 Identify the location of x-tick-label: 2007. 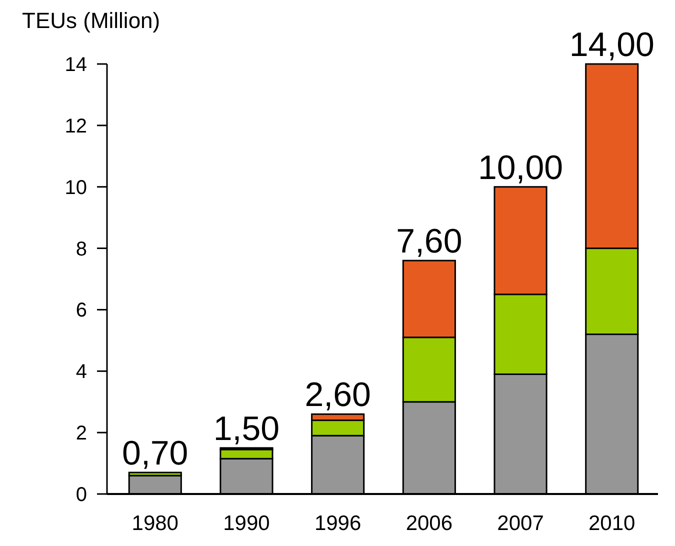
(520, 523).